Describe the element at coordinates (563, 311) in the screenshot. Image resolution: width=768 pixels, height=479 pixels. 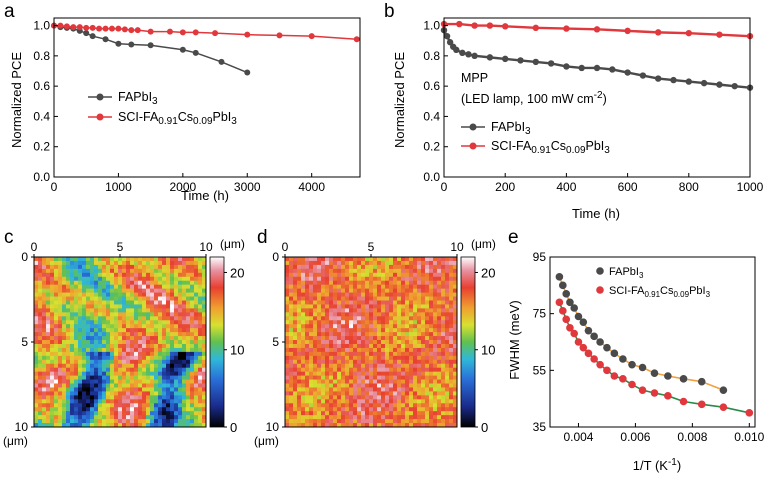
I see `e-point-sci` at that location.